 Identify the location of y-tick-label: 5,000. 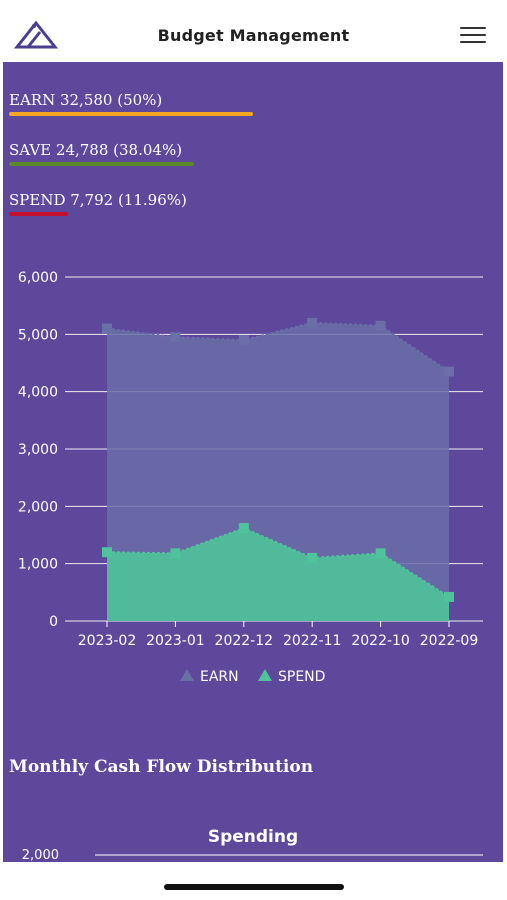
(38, 335).